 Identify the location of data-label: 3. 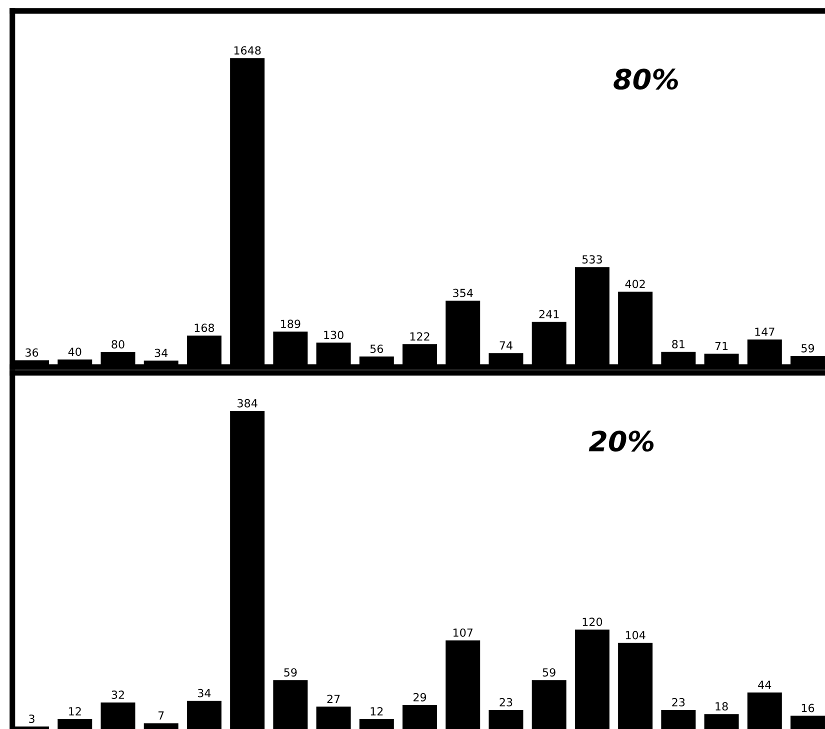
(31, 718).